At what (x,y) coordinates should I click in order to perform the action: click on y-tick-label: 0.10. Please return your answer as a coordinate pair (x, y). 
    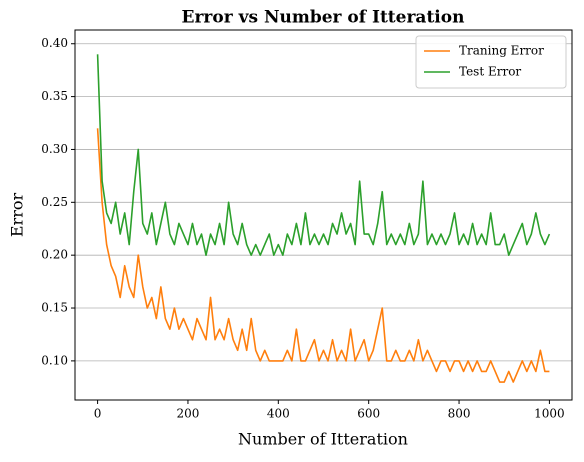
    Looking at the image, I should click on (54, 360).